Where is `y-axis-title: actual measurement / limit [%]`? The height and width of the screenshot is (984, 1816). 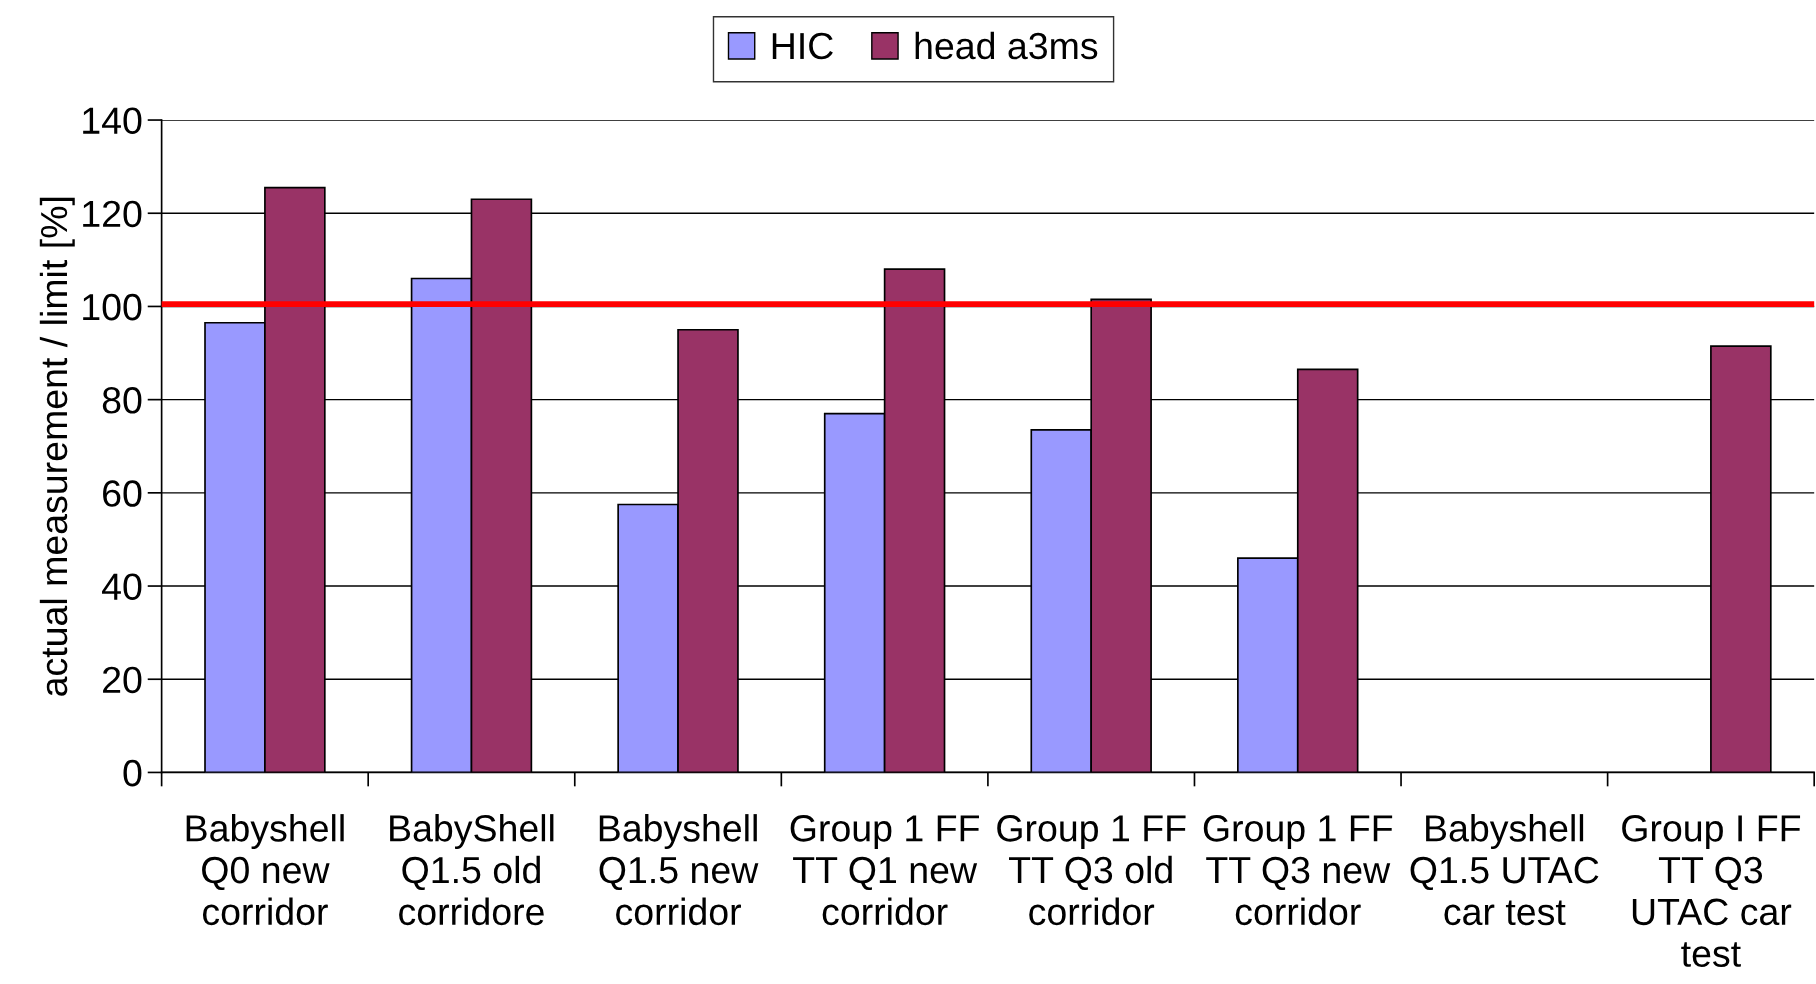
y-axis-title: actual measurement / limit [%] is located at coordinates (57, 446).